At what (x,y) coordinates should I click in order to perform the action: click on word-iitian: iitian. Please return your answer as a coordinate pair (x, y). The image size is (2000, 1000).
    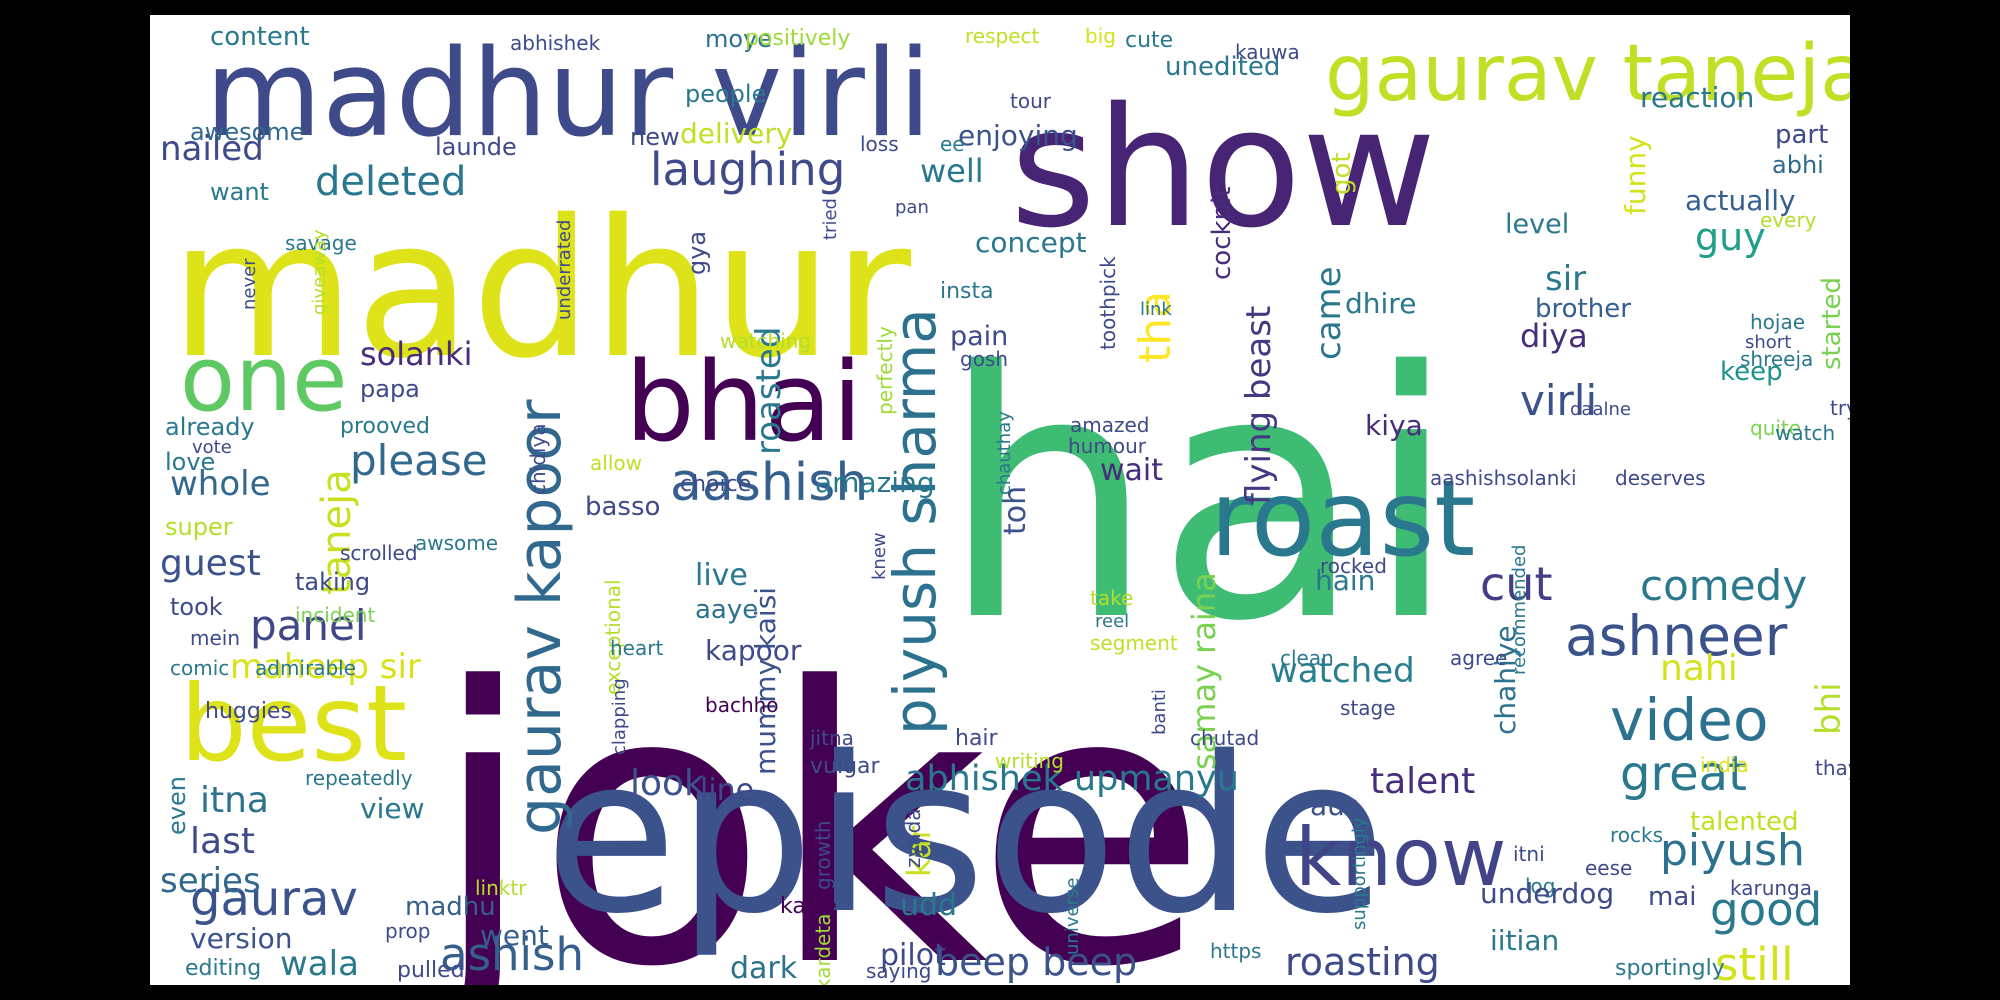
    Looking at the image, I should click on (1524, 940).